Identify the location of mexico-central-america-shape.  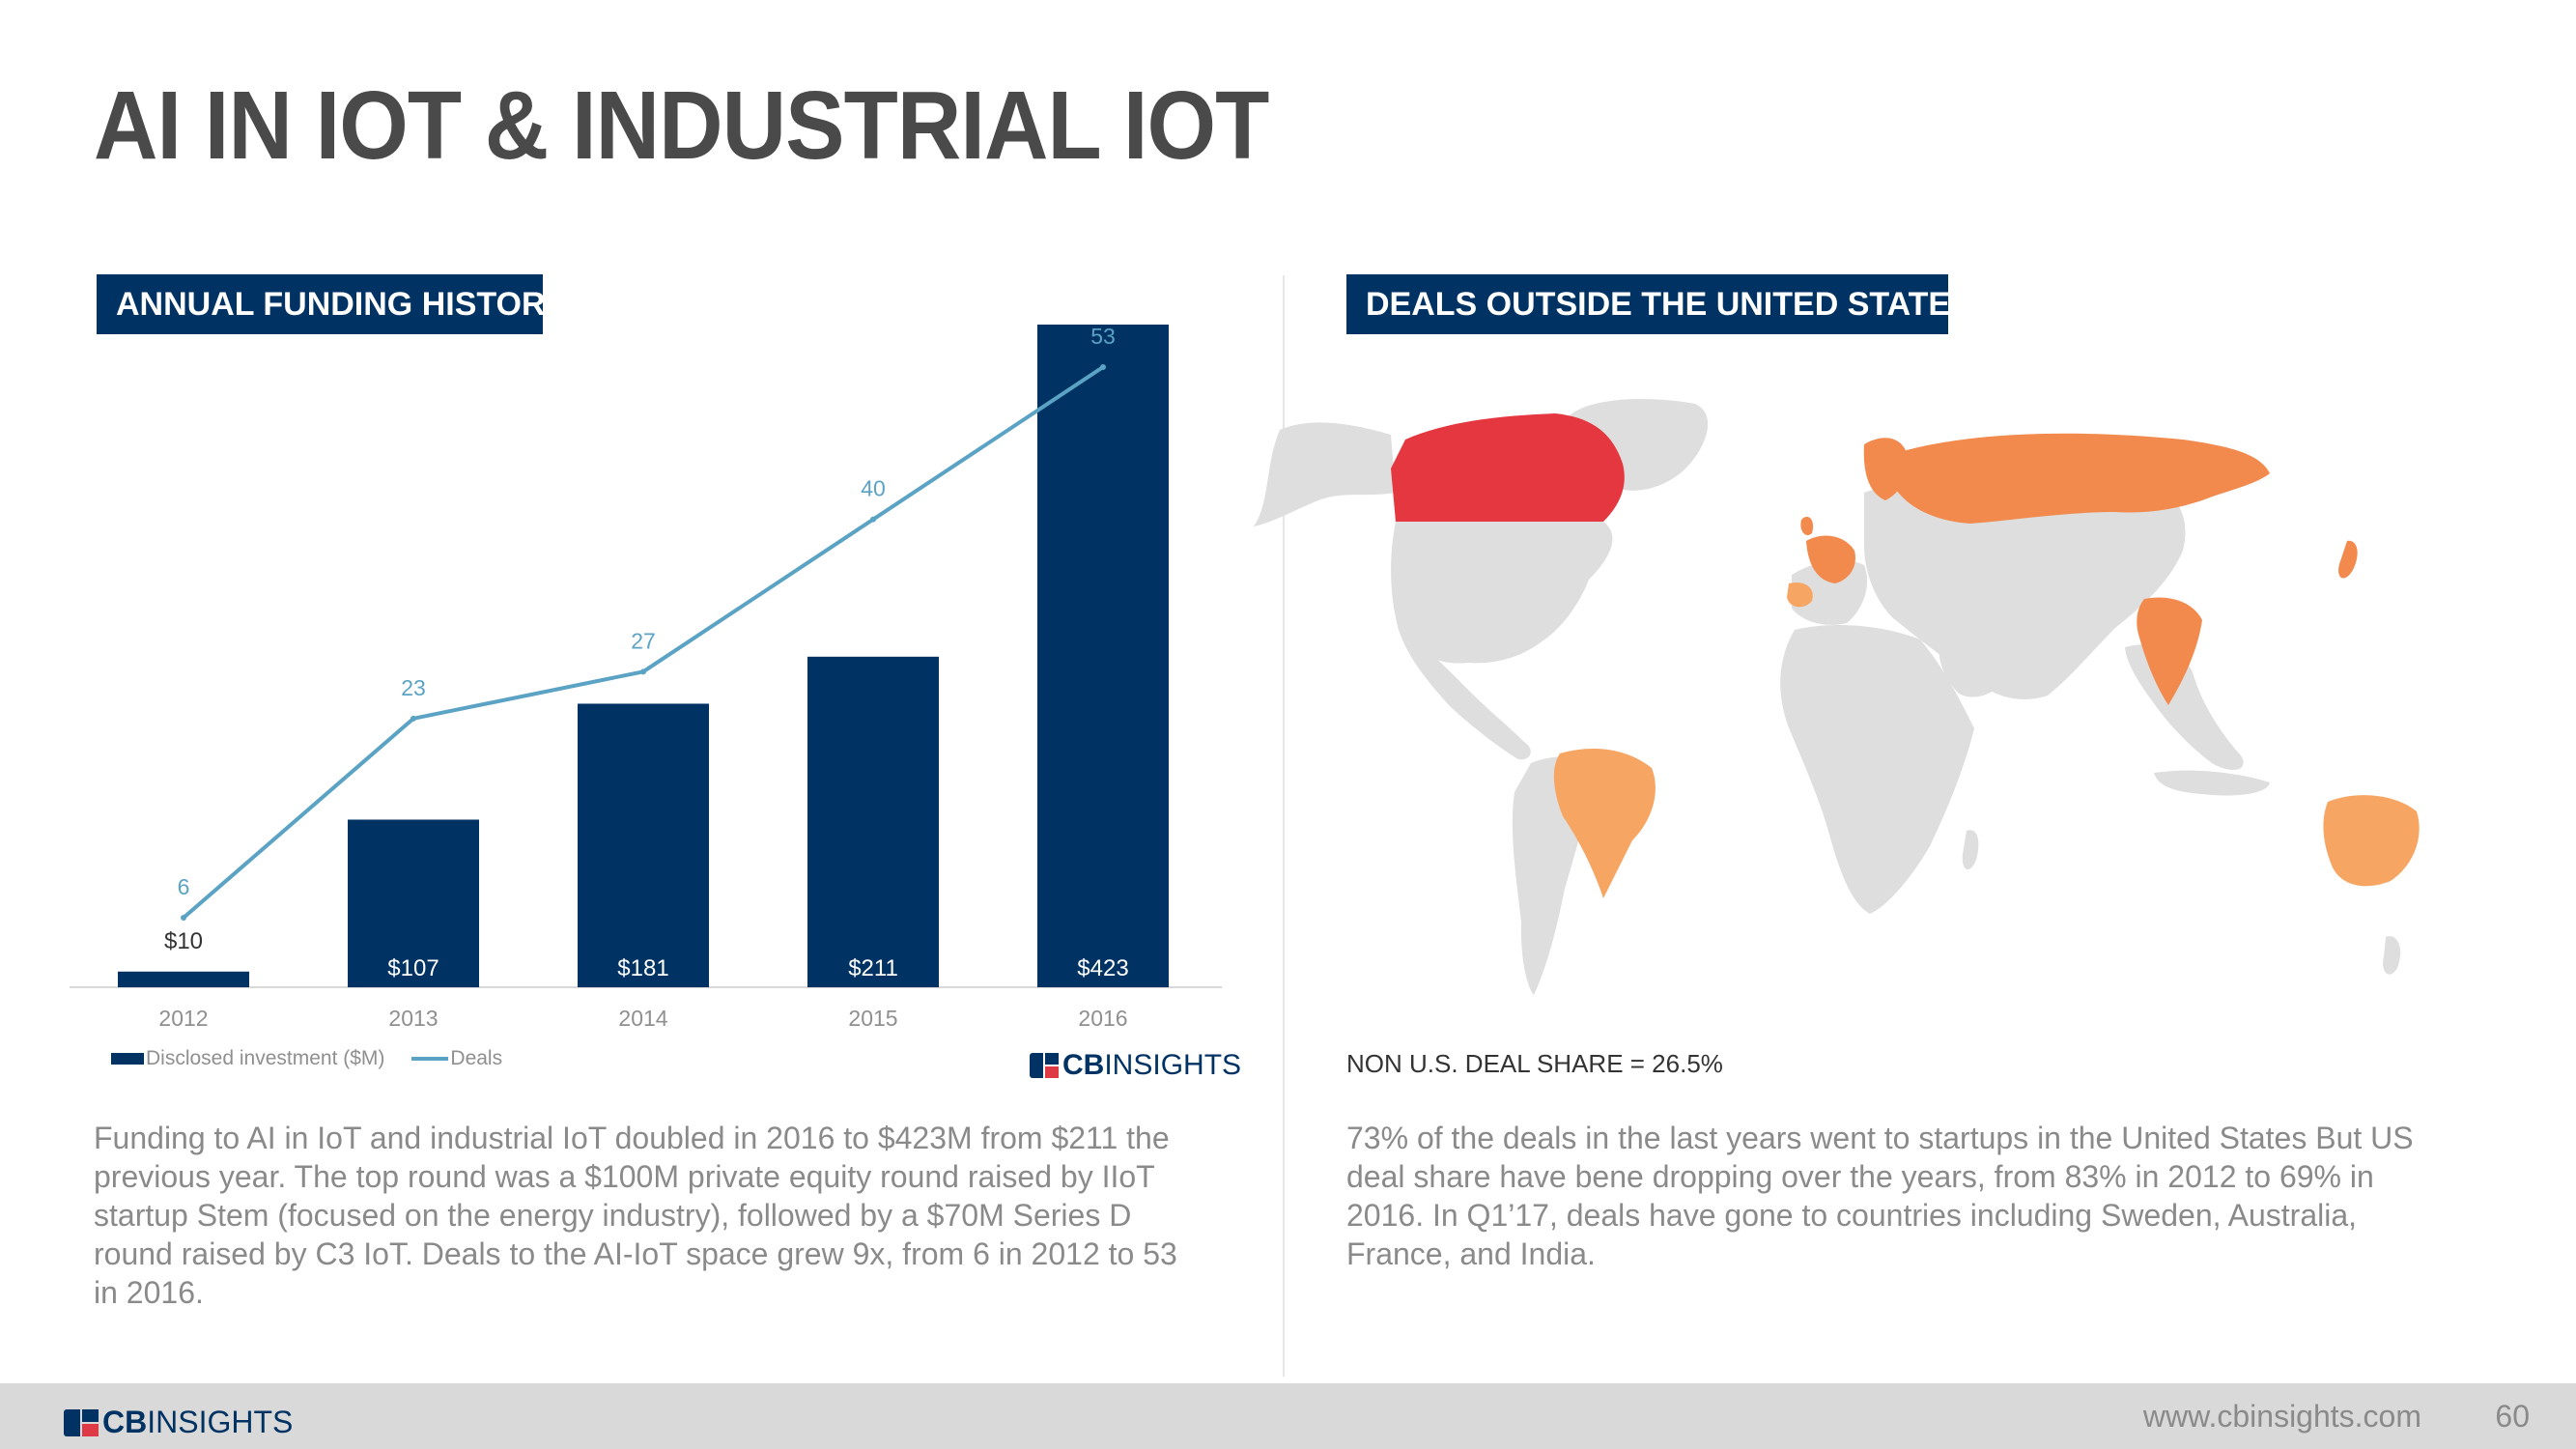
(1465, 695).